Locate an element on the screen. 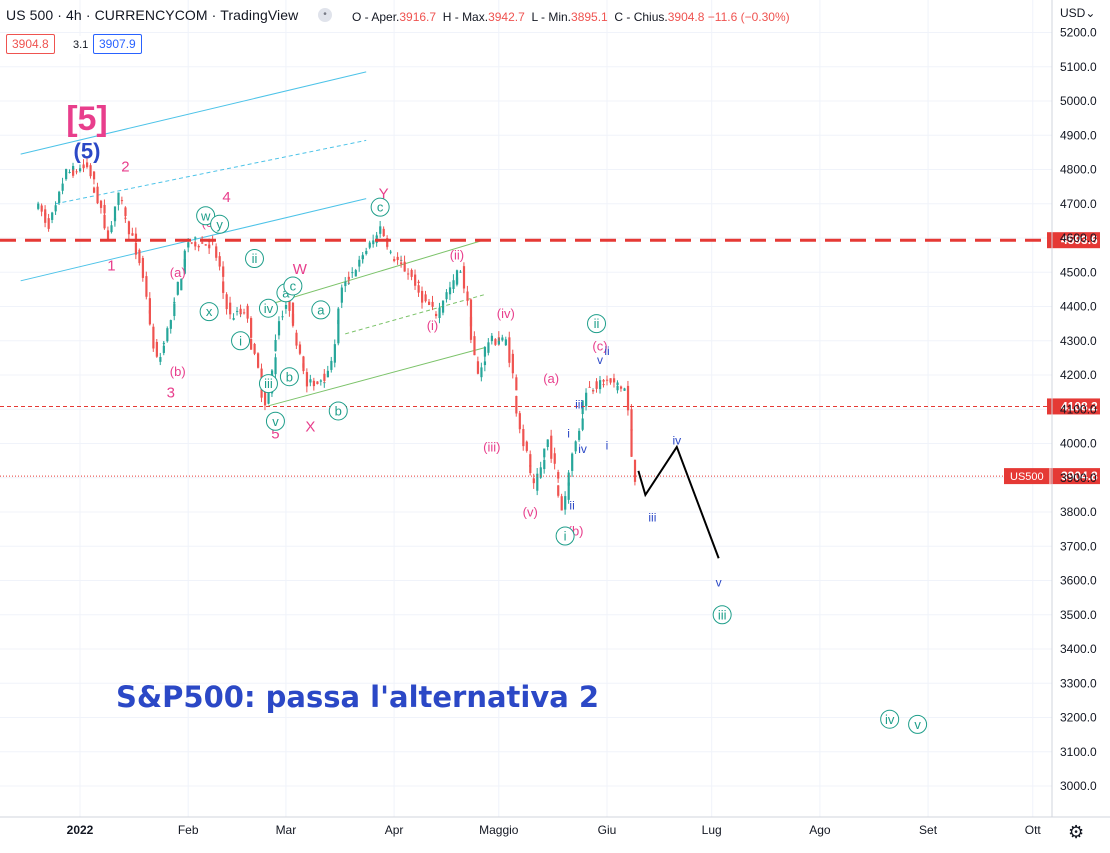 This screenshot has height=853, width=1110. time-tick-label: Ago is located at coordinates (820, 830).